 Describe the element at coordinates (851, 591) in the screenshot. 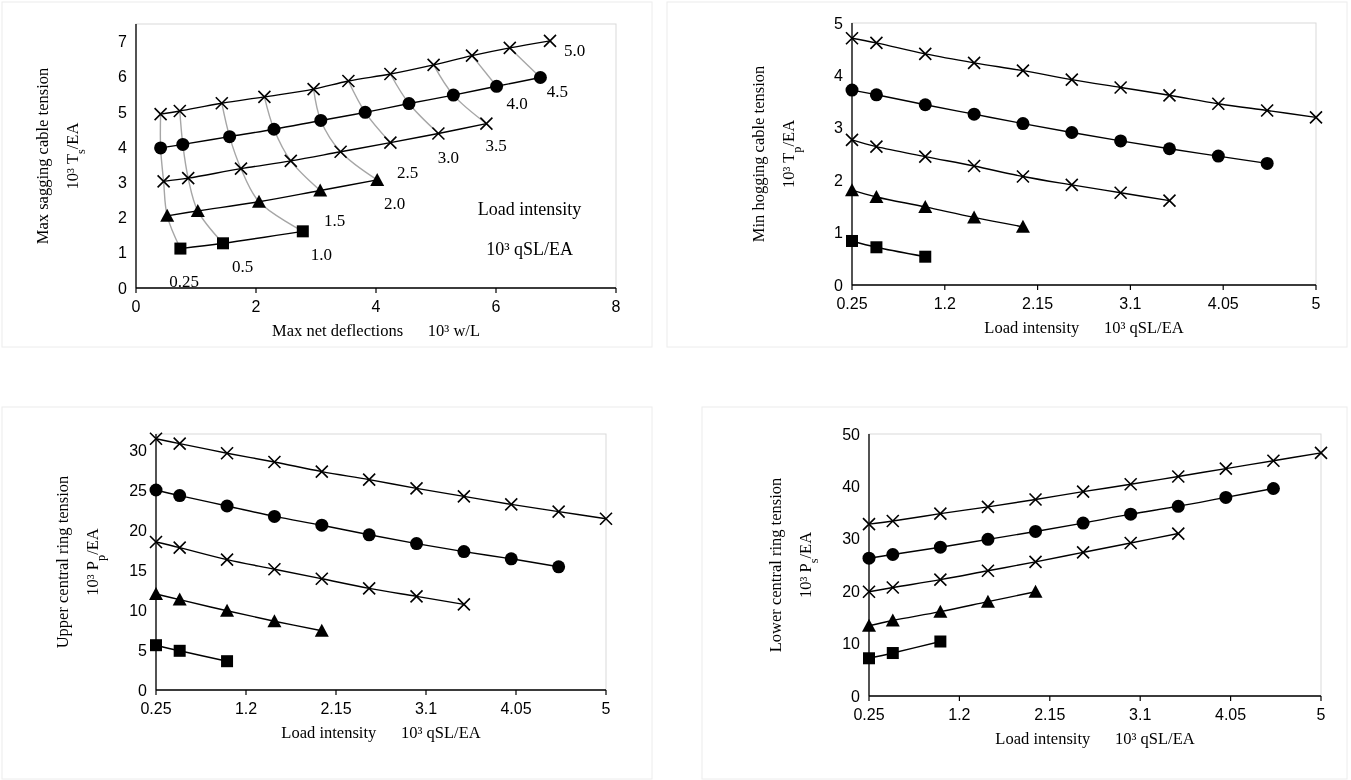

I see `y-tick-label: 20` at that location.